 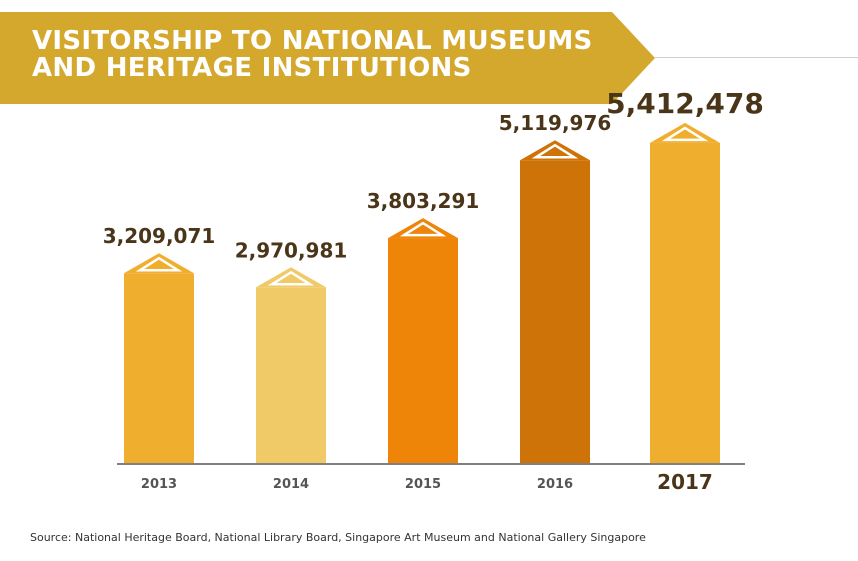 What do you see at coordinates (423, 484) in the screenshot?
I see `x-tick-label-2015: 2015` at bounding box center [423, 484].